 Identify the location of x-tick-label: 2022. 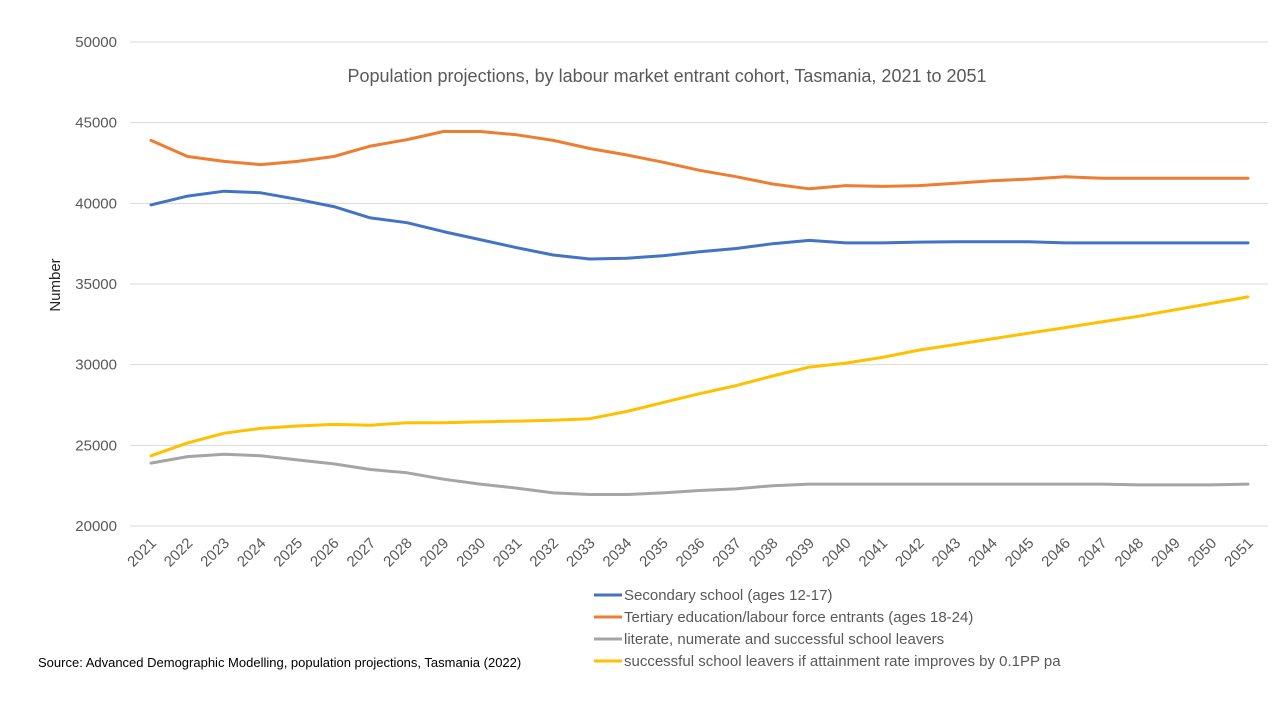
(179, 553).